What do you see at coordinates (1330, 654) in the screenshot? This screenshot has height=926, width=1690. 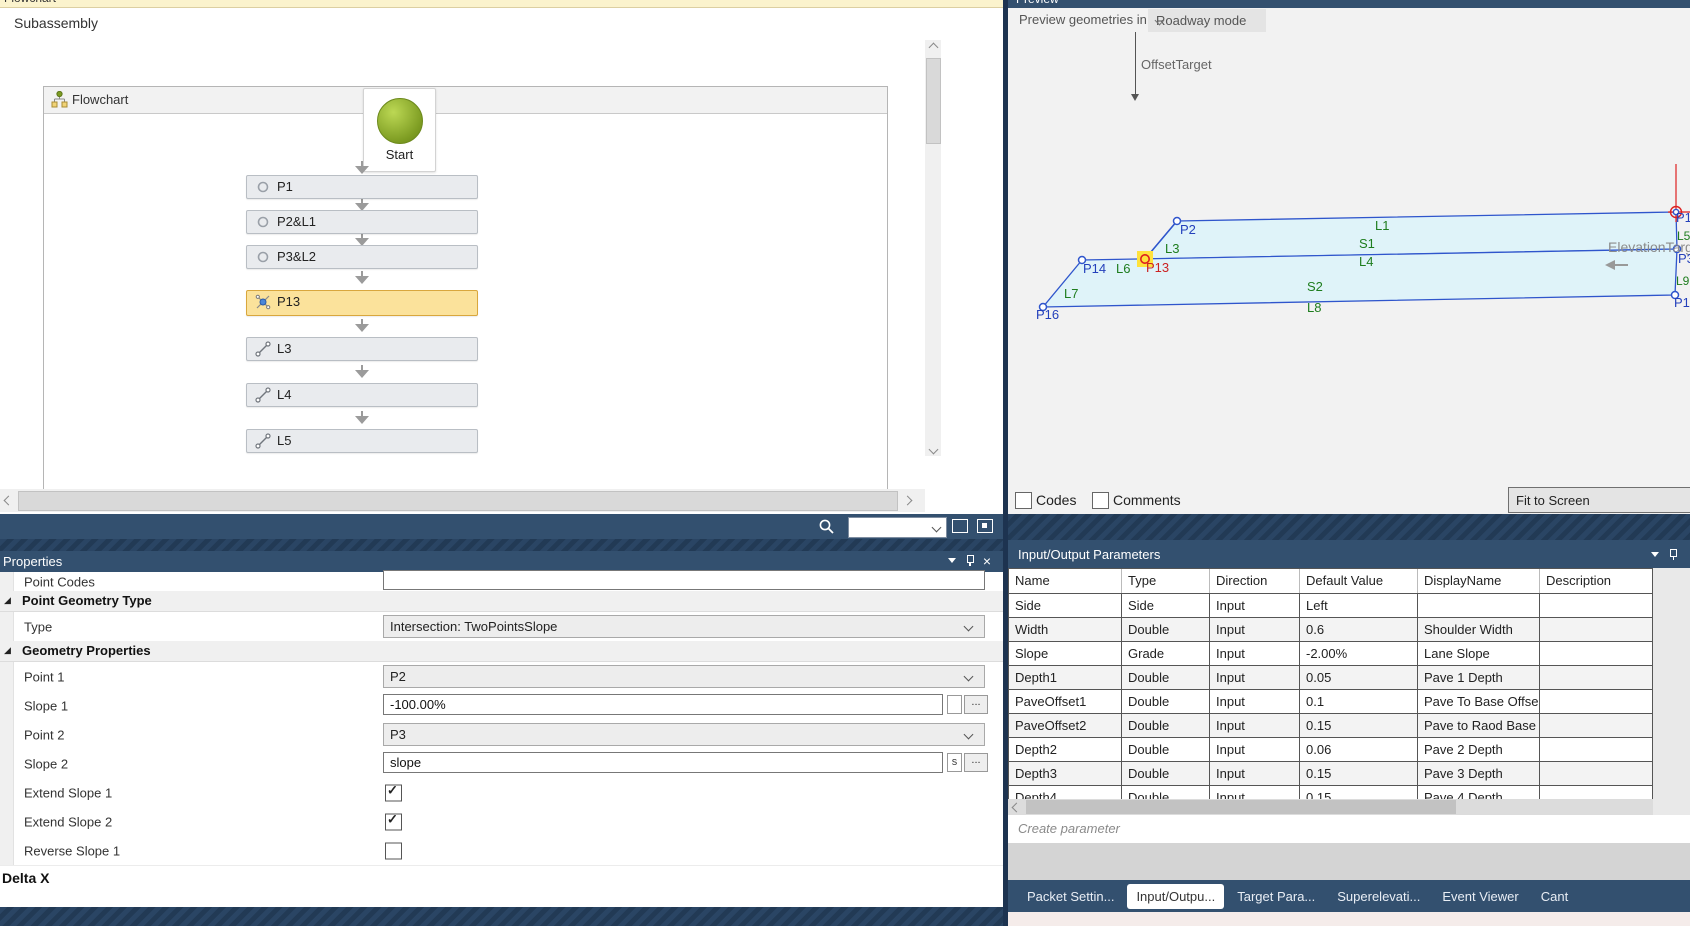 I see `parameter-row: Slope Grade Input -2.00% Lane Slope` at bounding box center [1330, 654].